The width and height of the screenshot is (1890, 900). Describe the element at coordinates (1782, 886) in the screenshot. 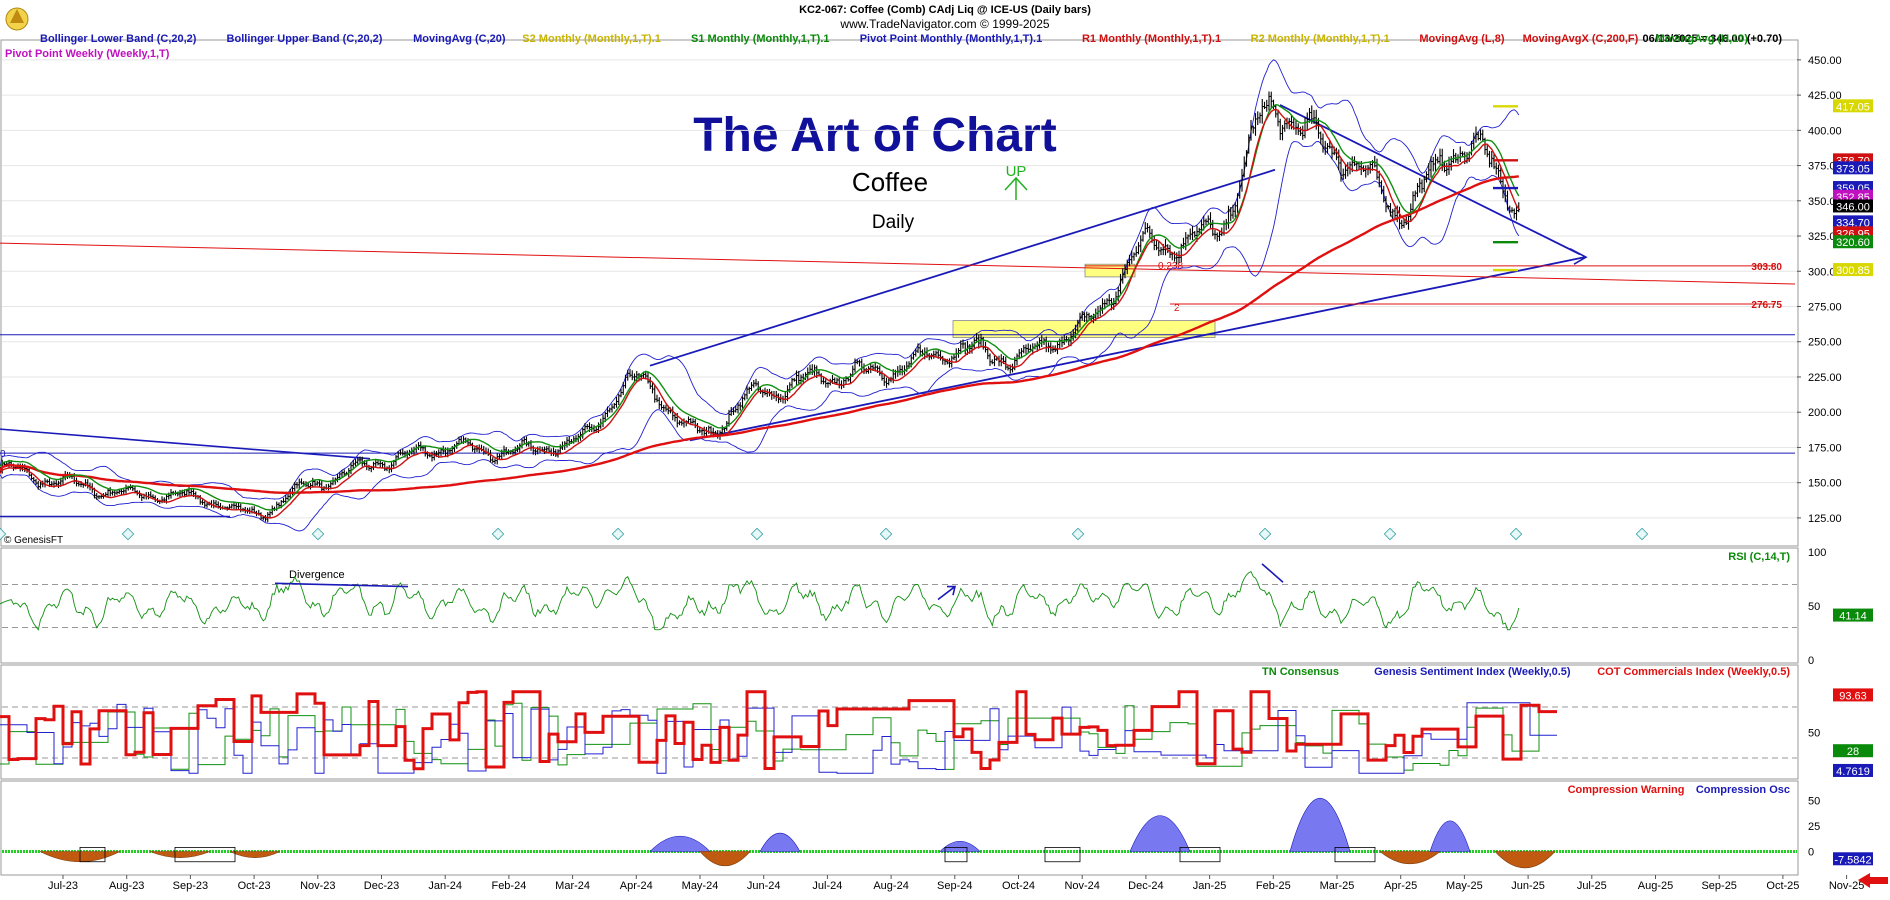

I see `month-label: Oct-25` at that location.